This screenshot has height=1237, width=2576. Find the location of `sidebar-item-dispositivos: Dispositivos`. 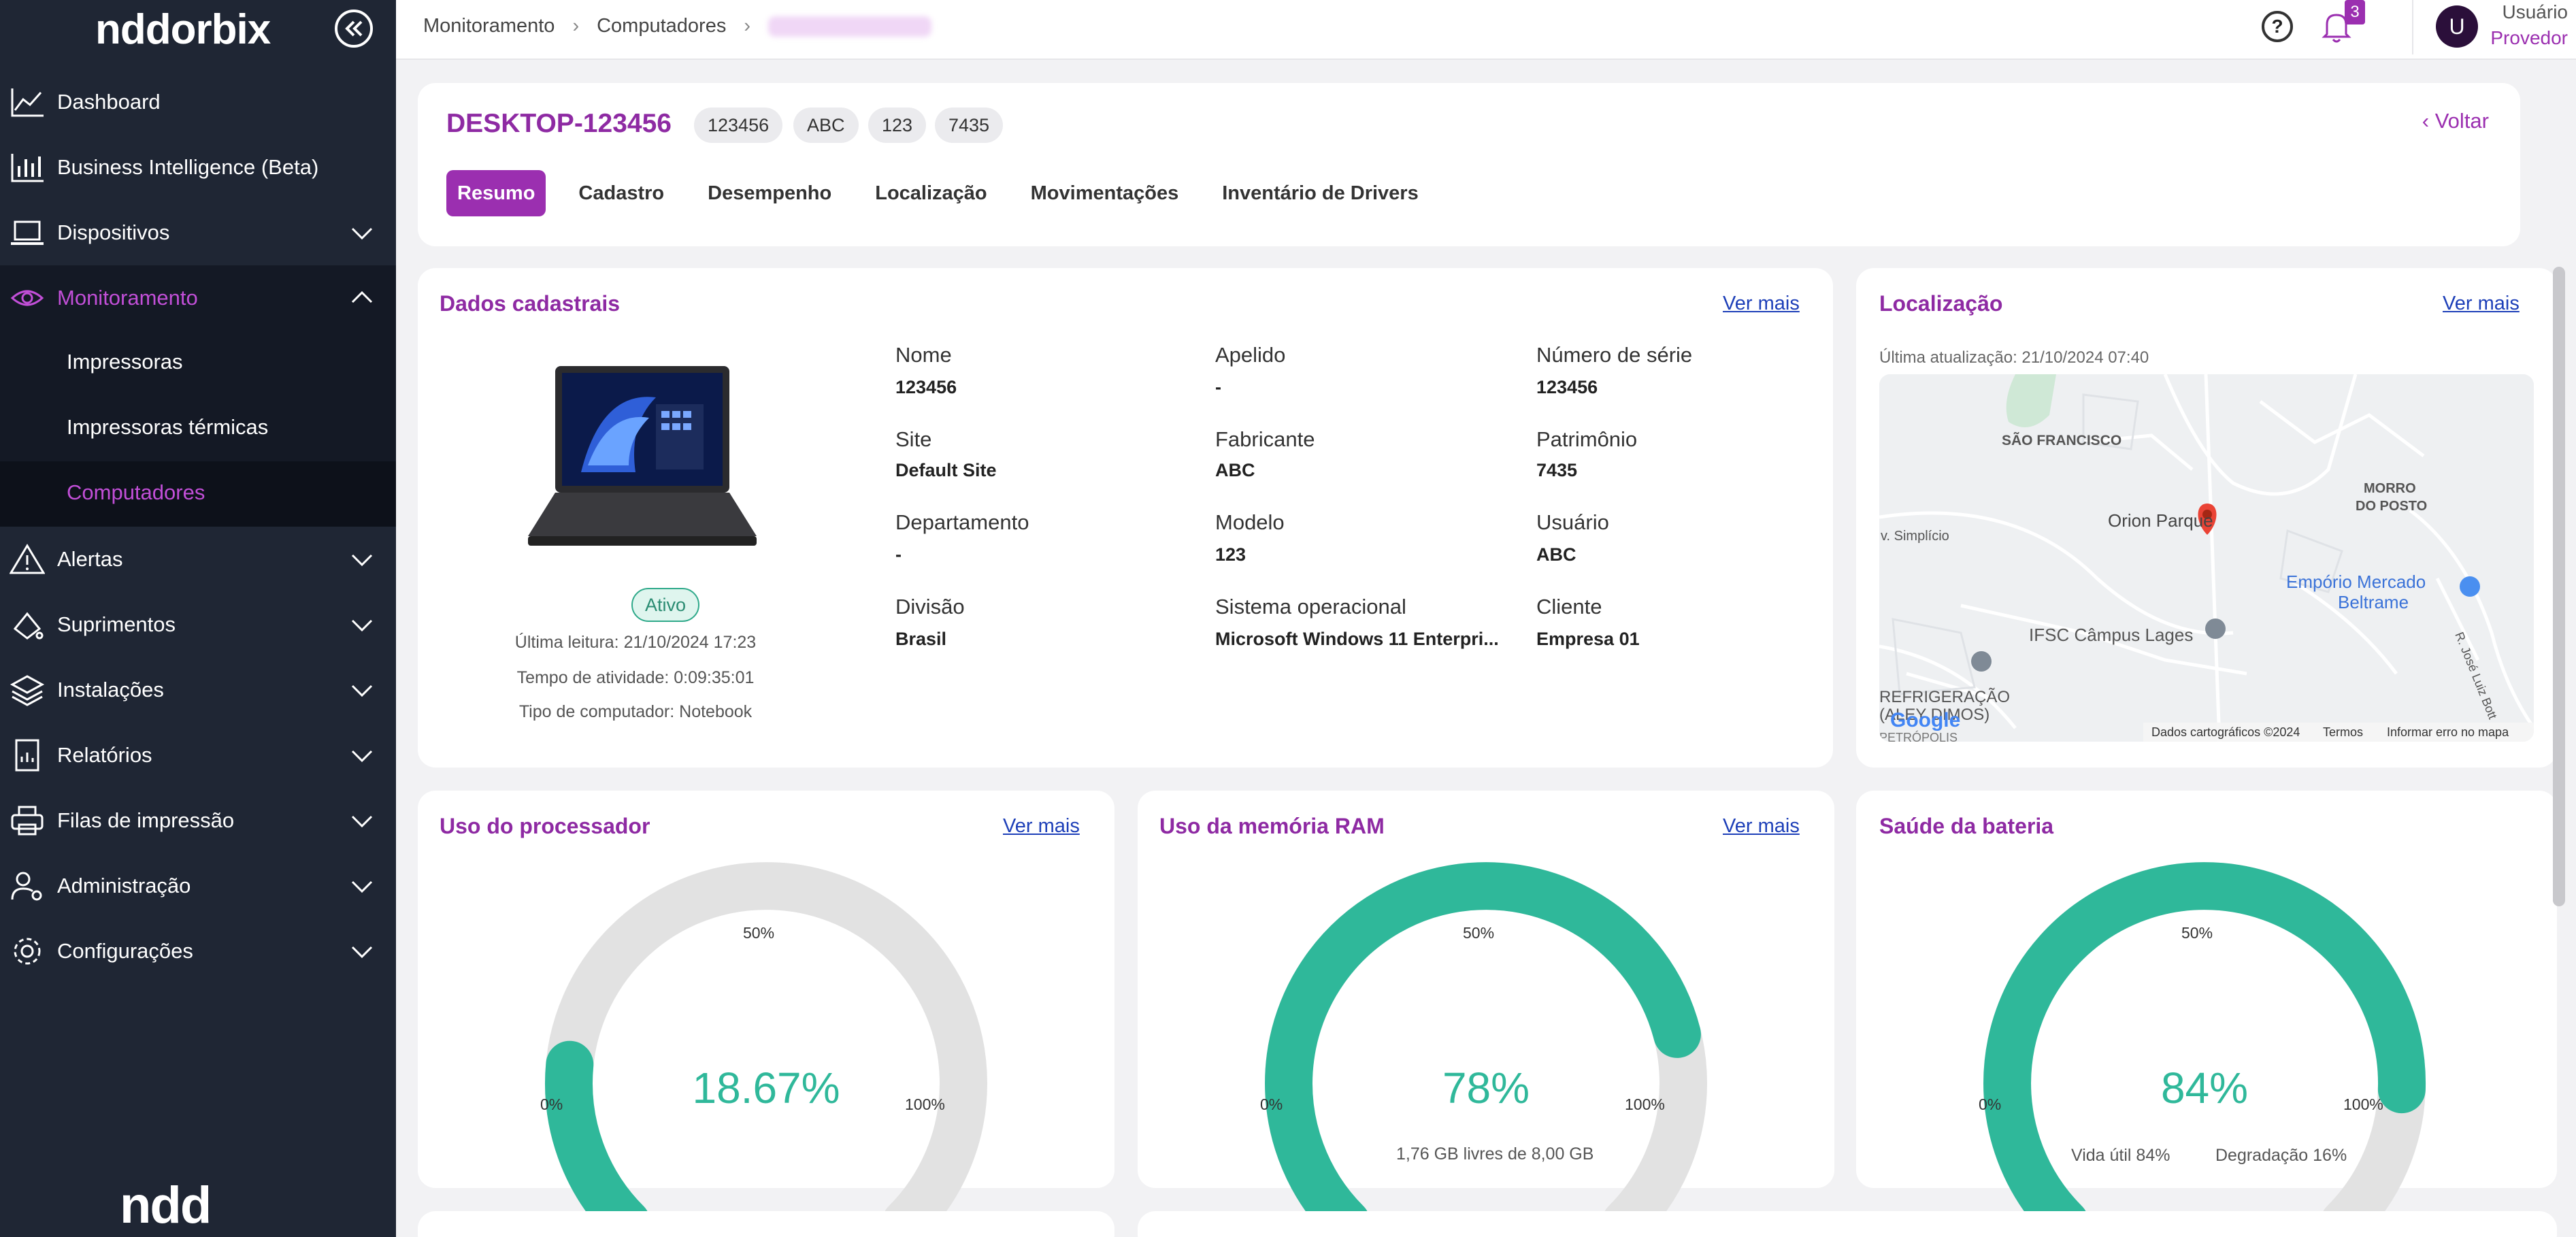

sidebar-item-dispositivos: Dispositivos is located at coordinates (198, 232).